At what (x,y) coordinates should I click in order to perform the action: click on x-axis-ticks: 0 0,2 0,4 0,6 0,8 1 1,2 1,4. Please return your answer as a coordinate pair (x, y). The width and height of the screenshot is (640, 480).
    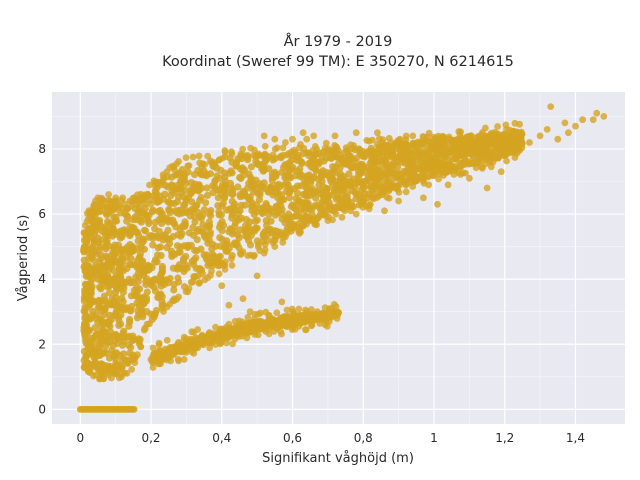
    Looking at the image, I should click on (330, 438).